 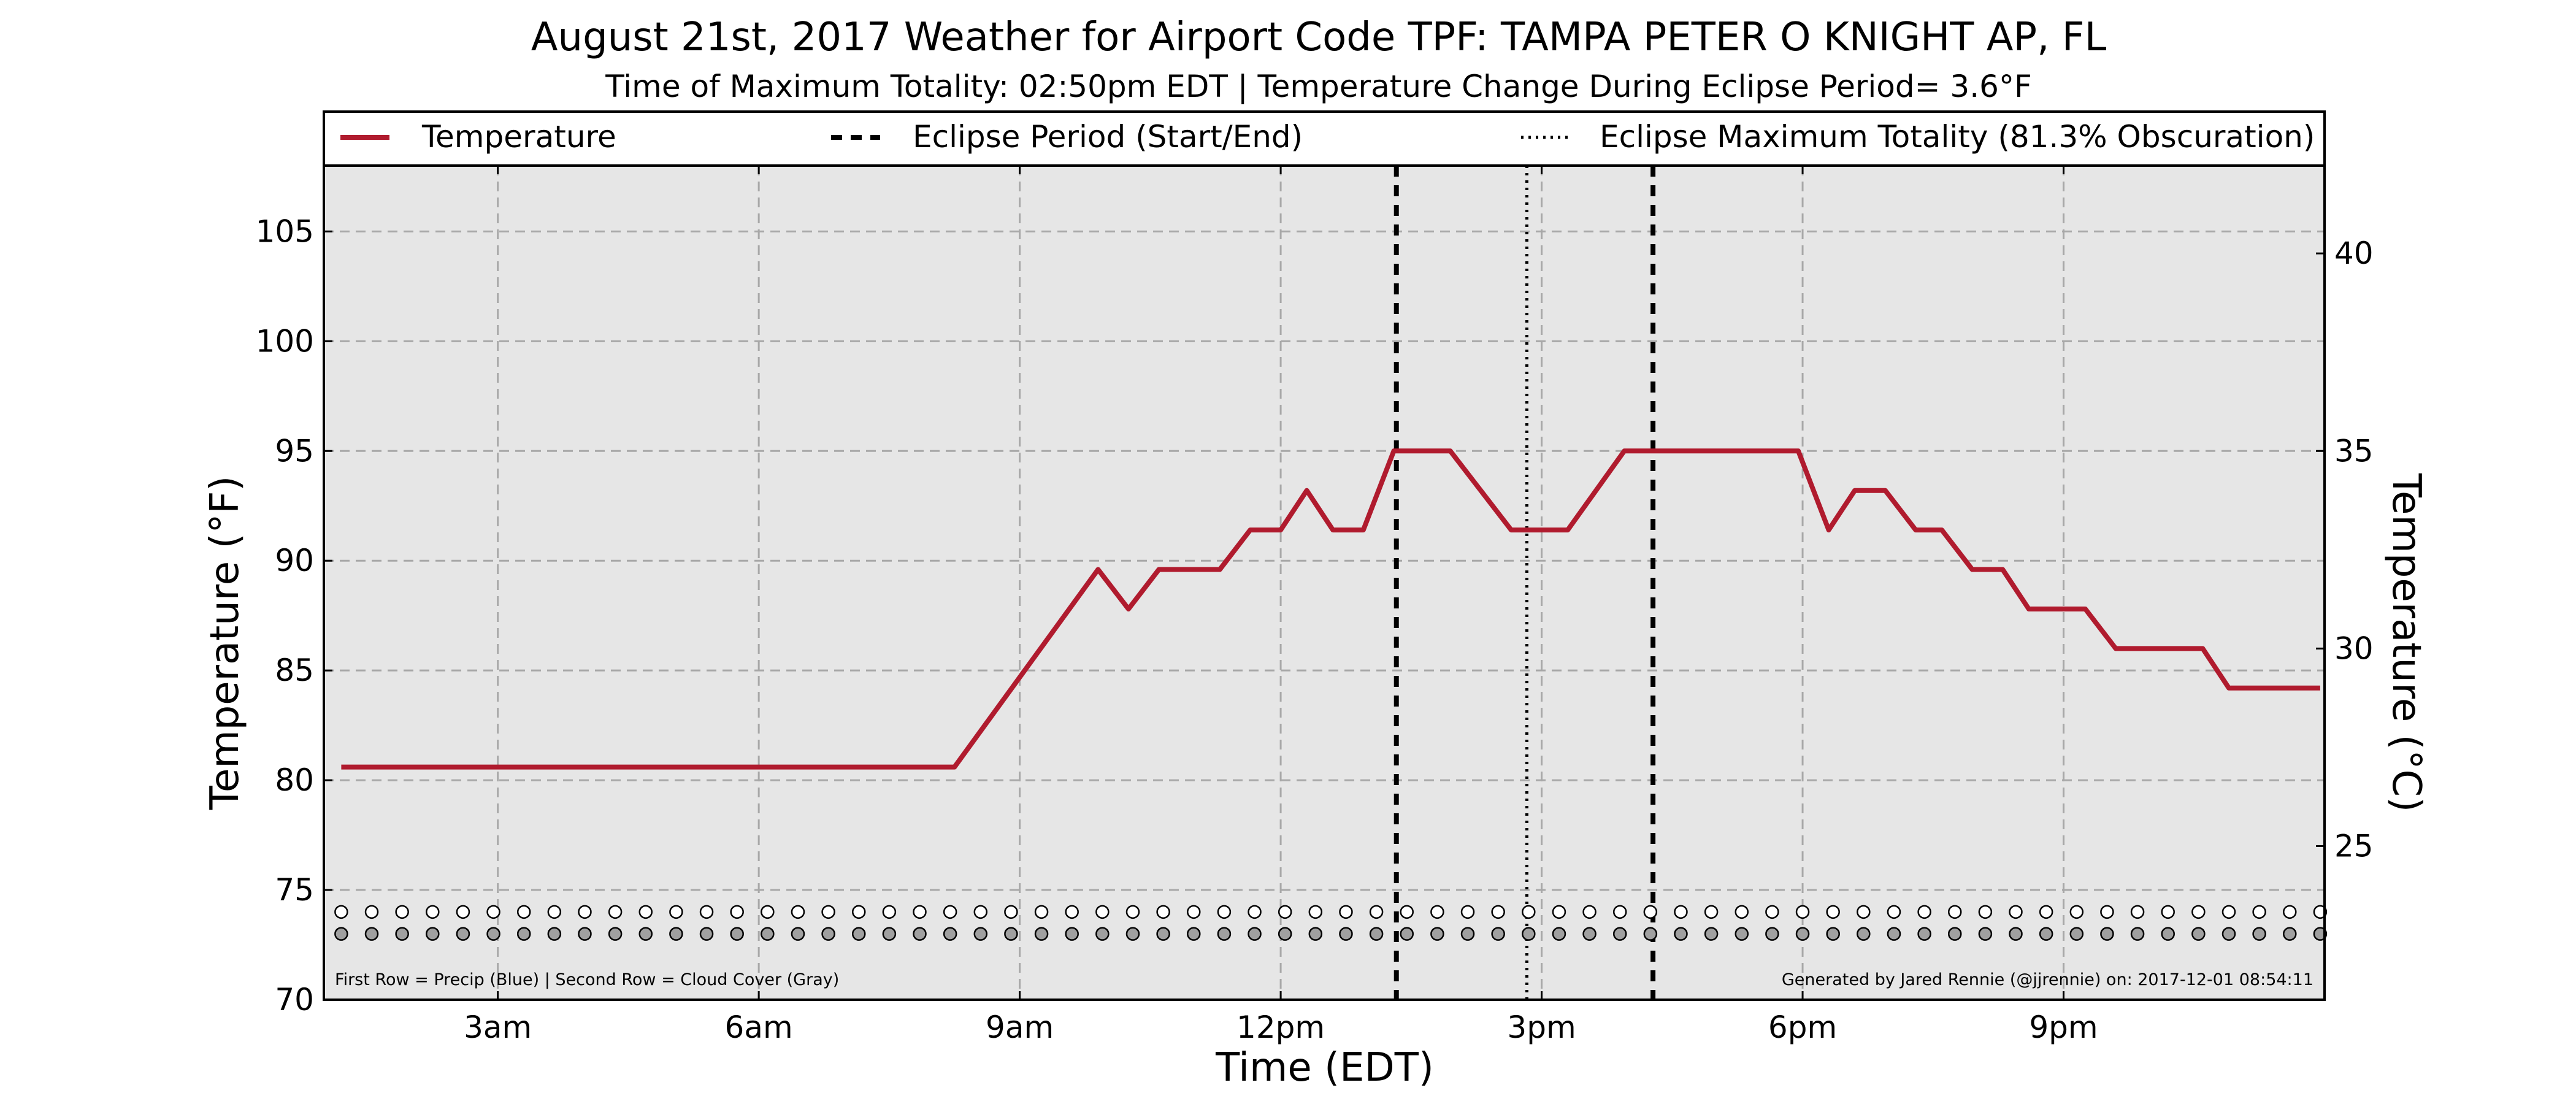 I want to click on y-axis-label-right: Temperature (°C), so click(x=2406, y=642).